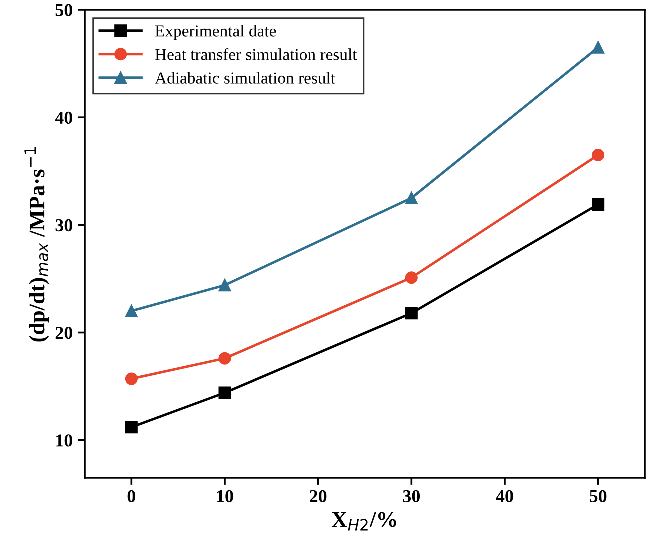 Image resolution: width=665 pixels, height=542 pixels. Describe the element at coordinates (132, 496) in the screenshot. I see `x-tick-label: 0` at that location.